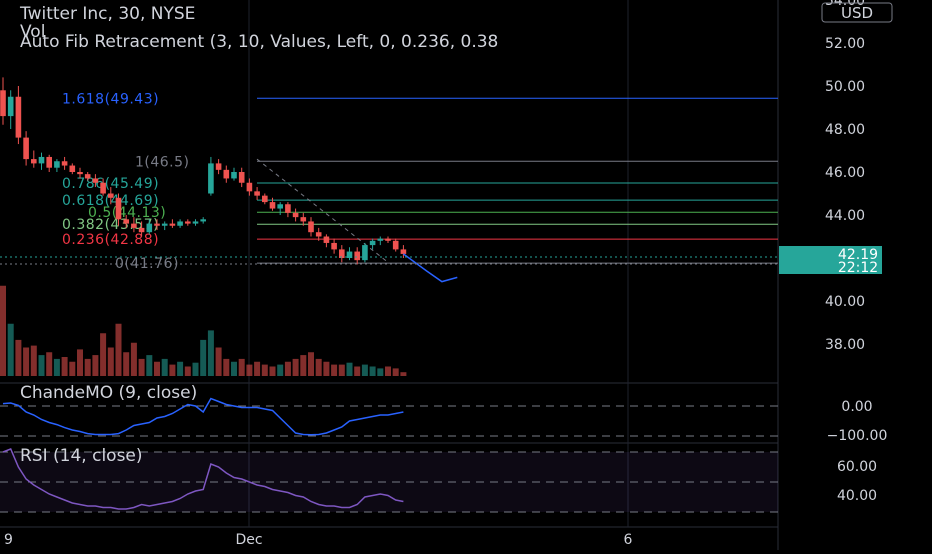  I want to click on rsi-tick-0: 60.00, so click(857, 467).